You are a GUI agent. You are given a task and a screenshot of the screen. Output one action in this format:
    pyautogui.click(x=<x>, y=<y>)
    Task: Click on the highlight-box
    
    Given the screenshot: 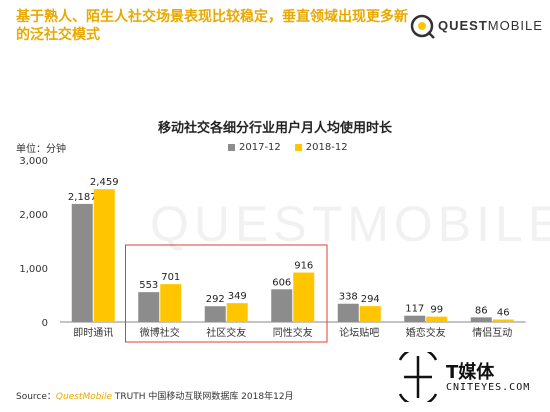 What is the action you would take?
    pyautogui.click(x=226, y=293)
    